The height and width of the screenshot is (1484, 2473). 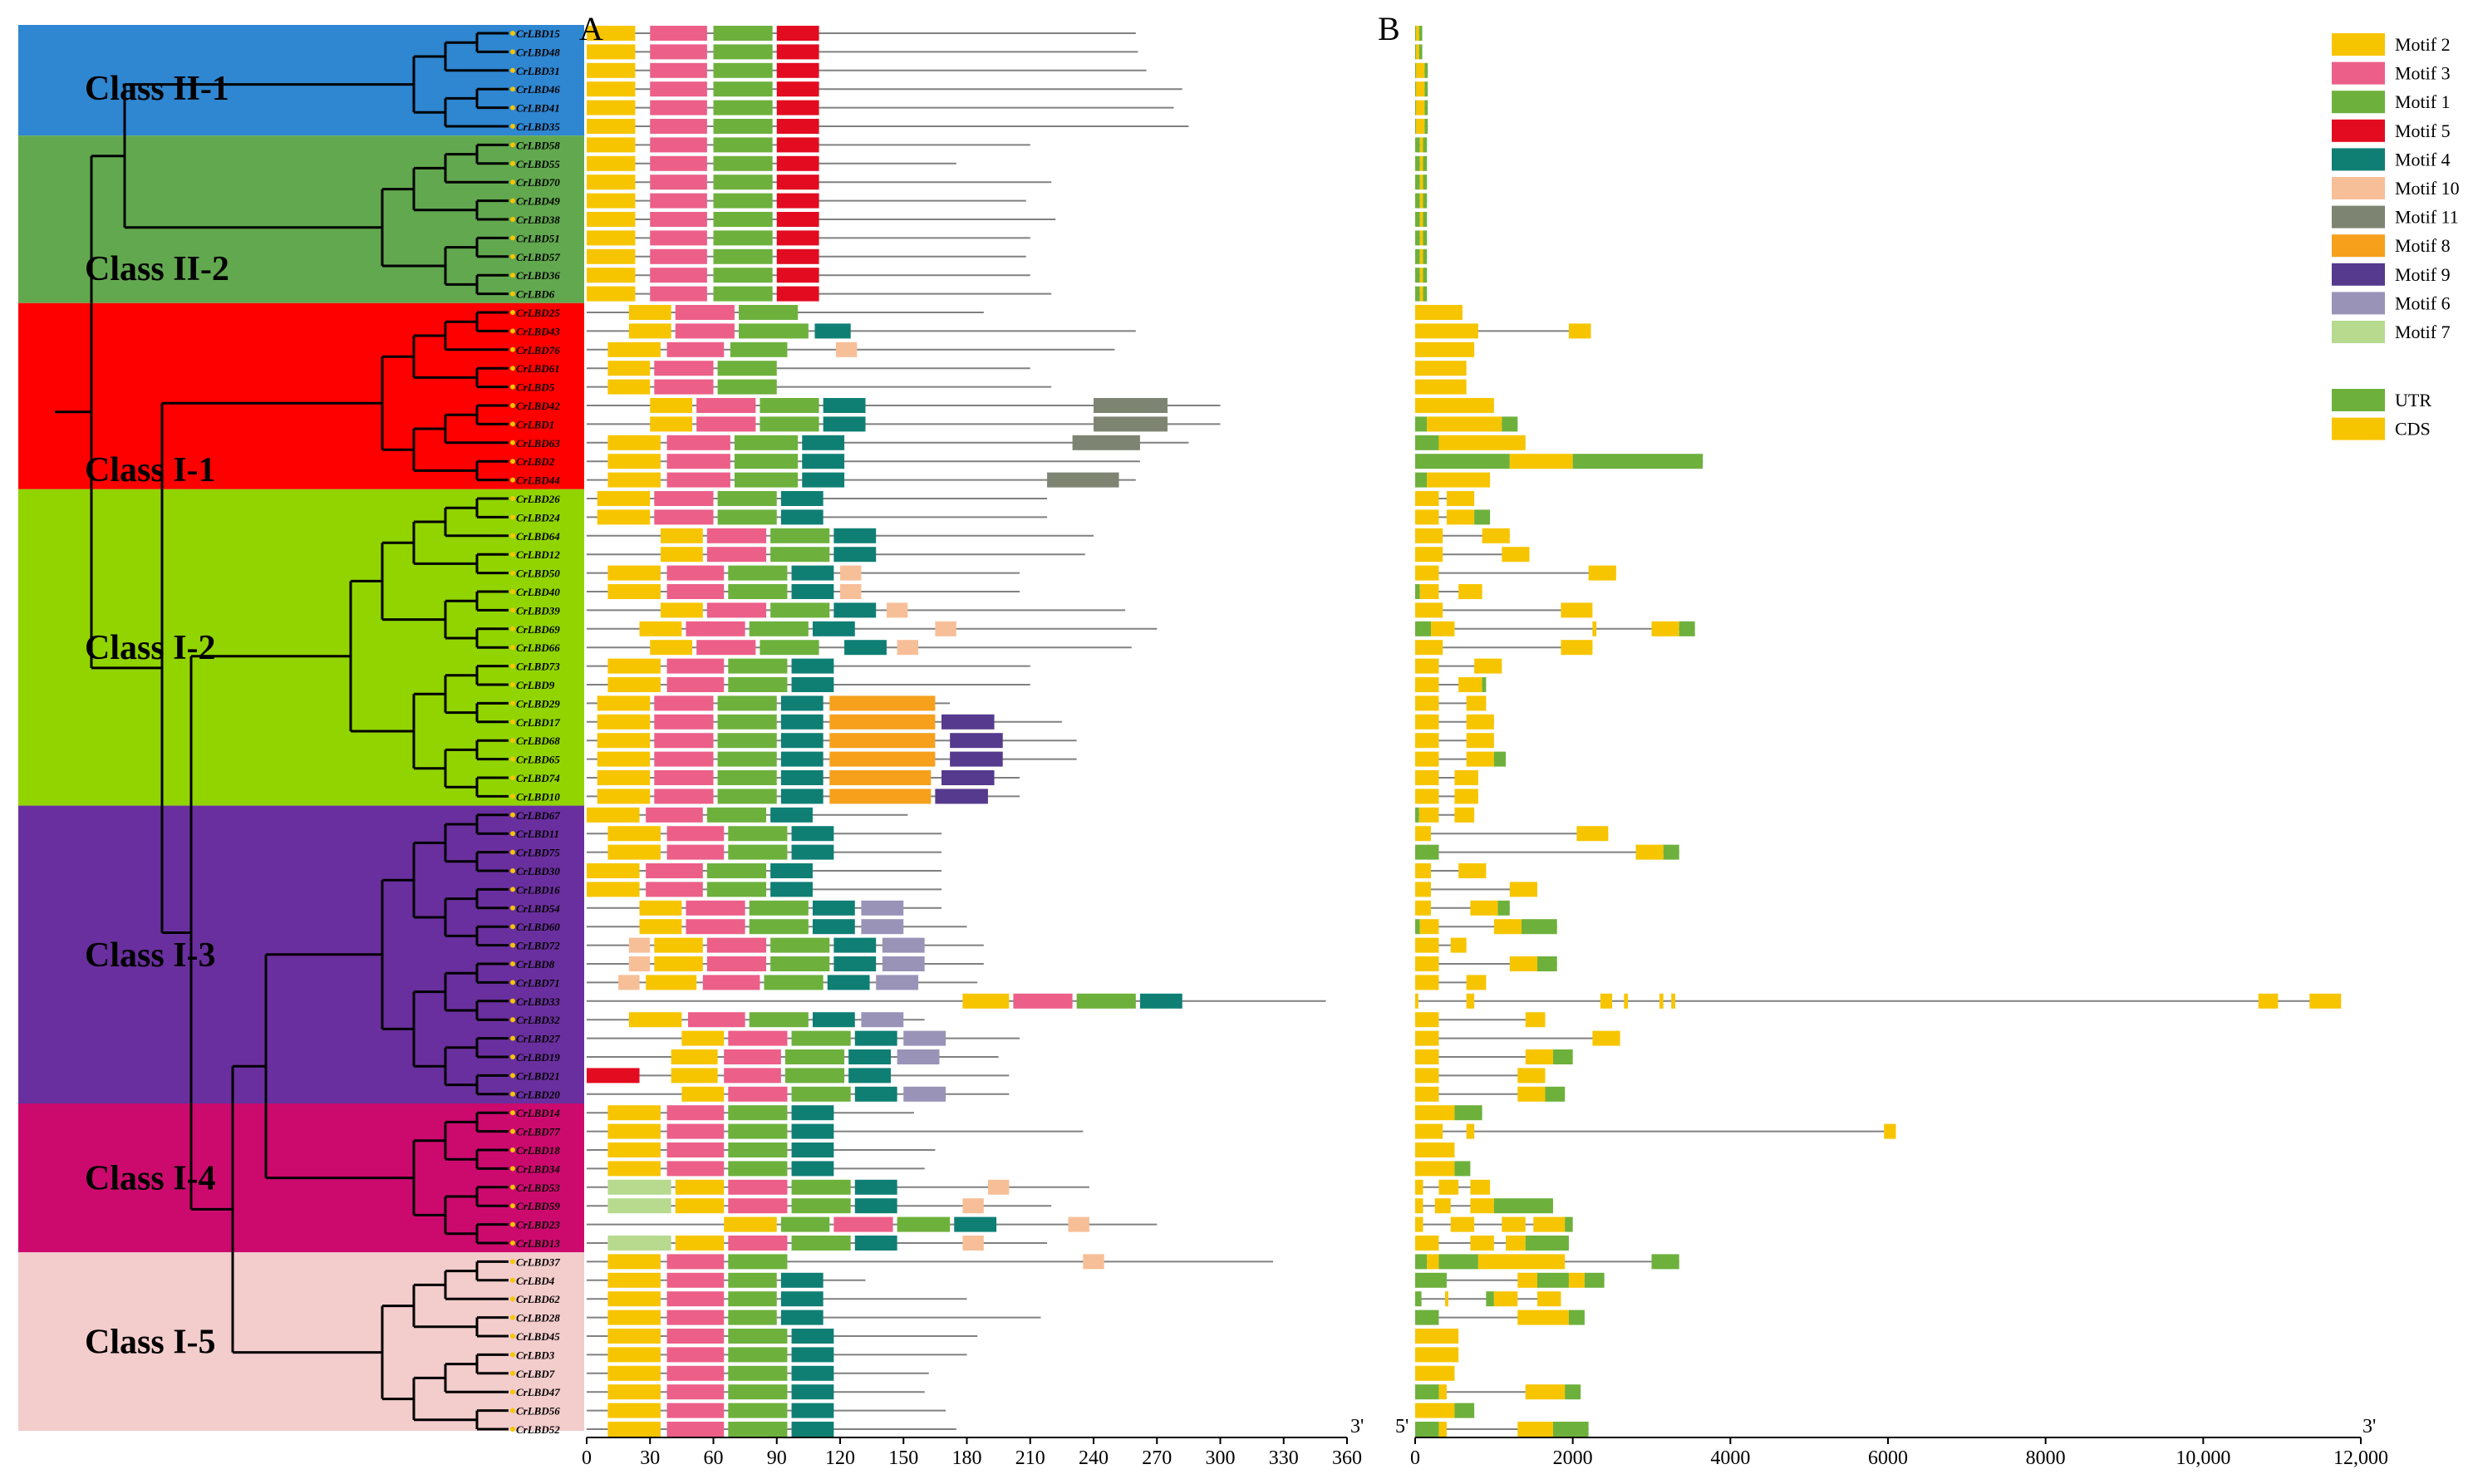 What do you see at coordinates (777, 1458) in the screenshot?
I see `axis-a-tick-label: 90` at bounding box center [777, 1458].